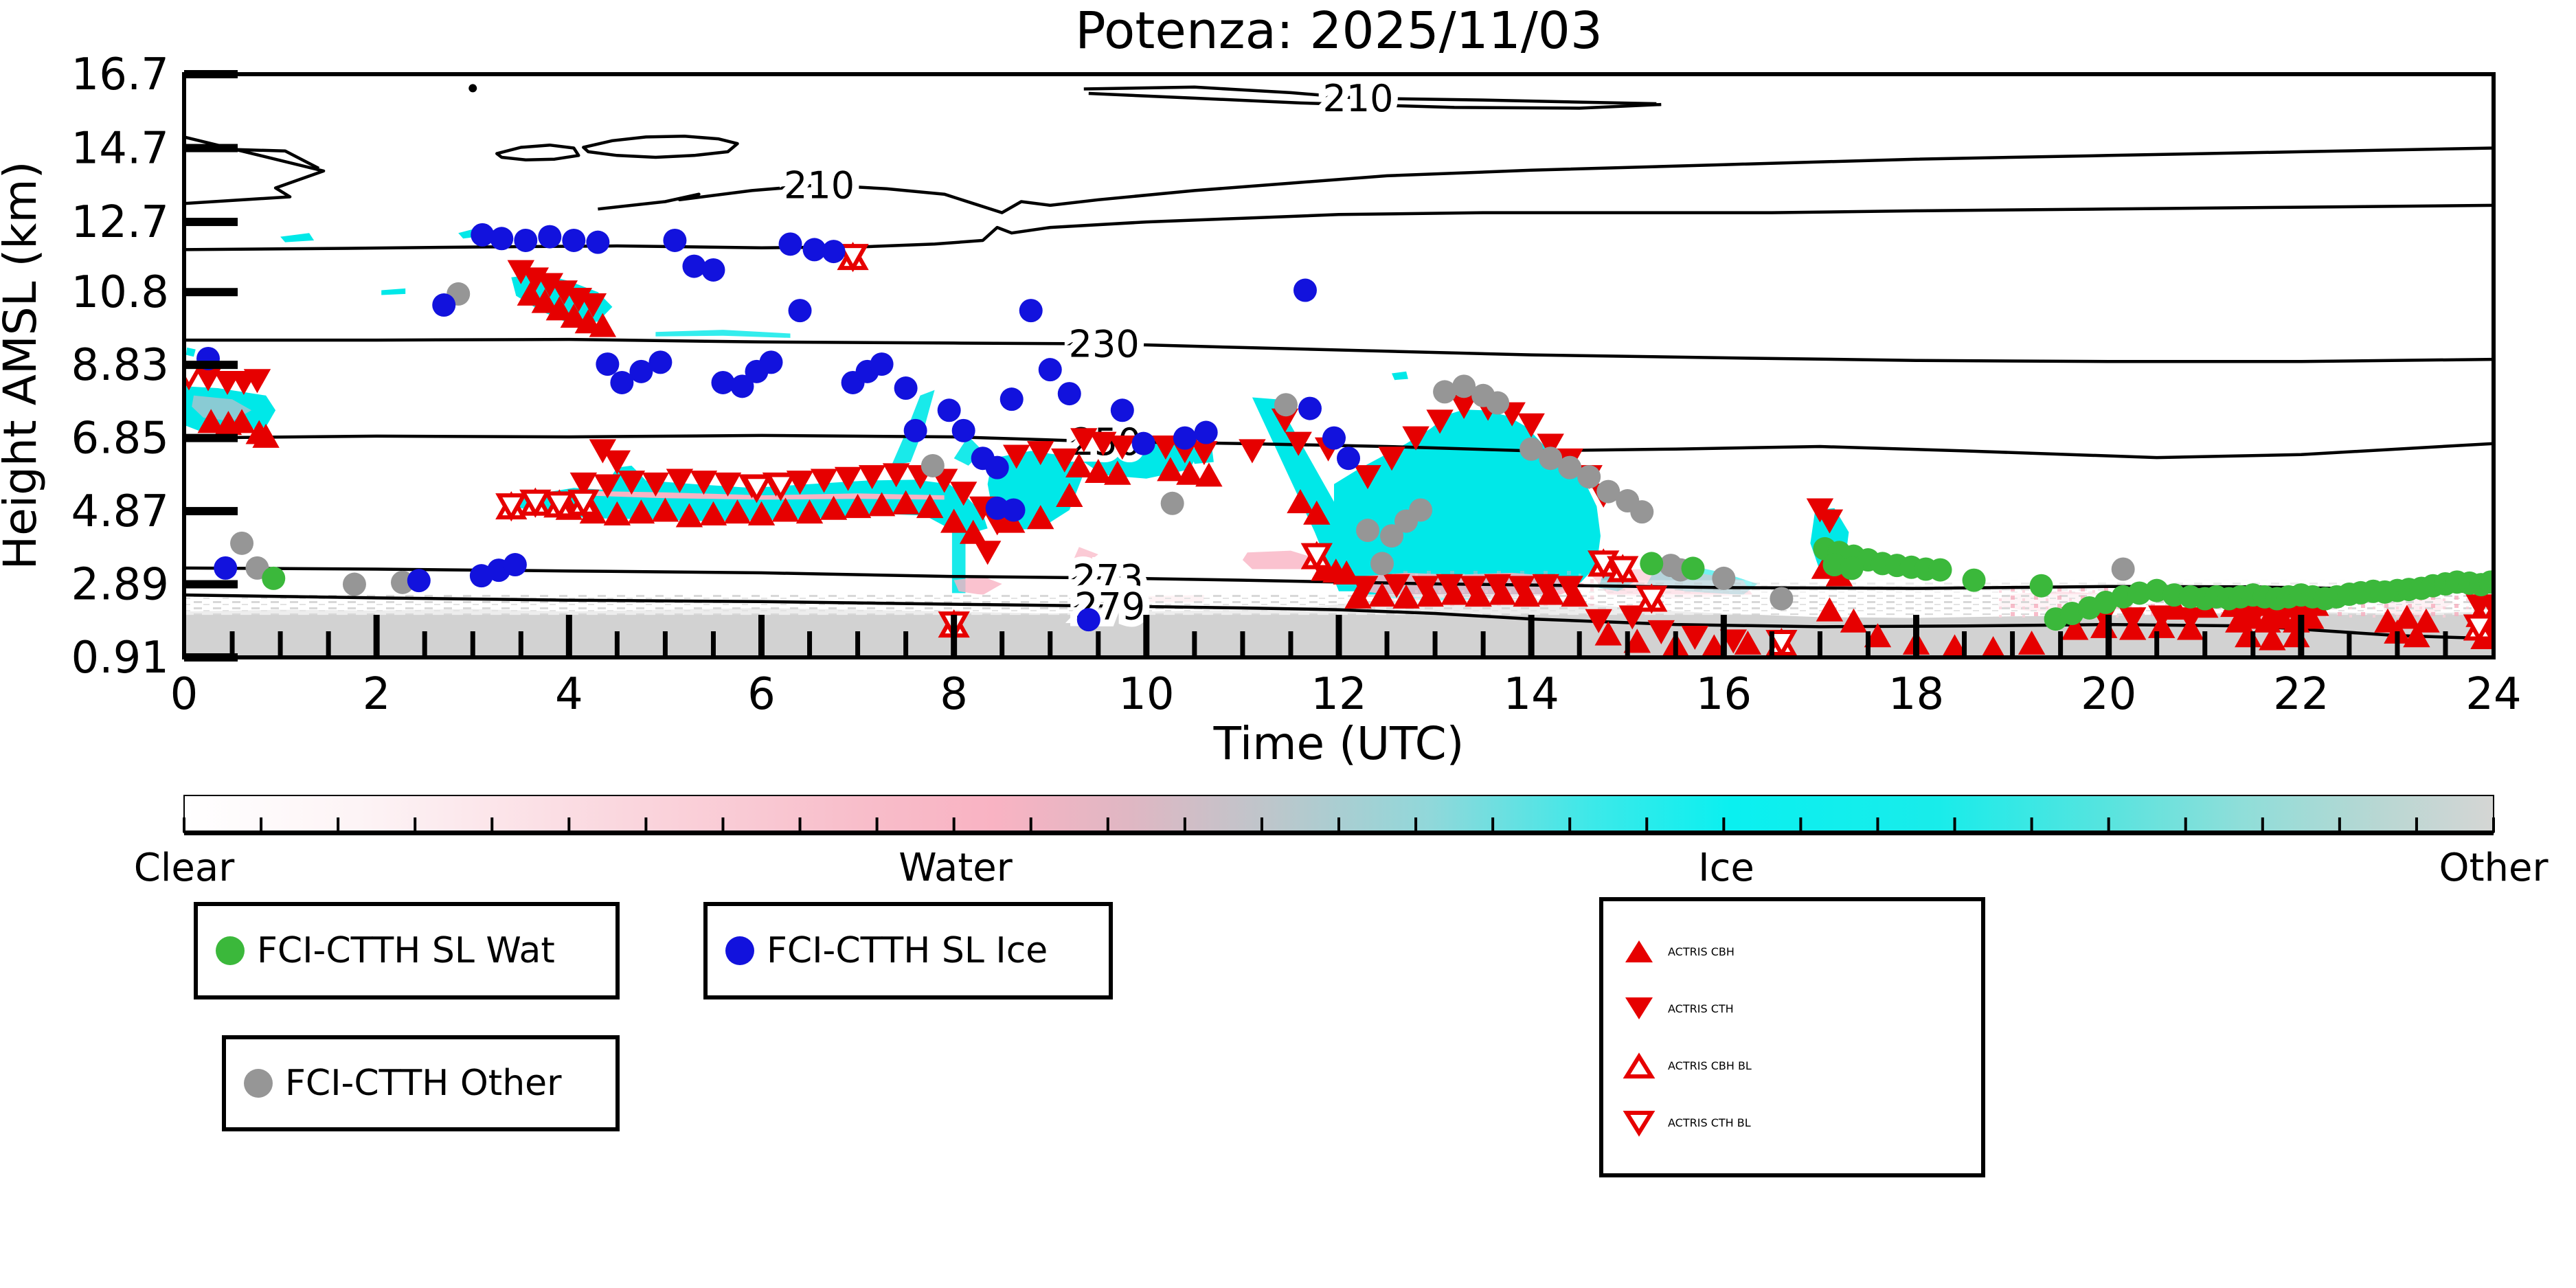 This screenshot has width=2576, height=1288. I want to click on legend-label-cbh: ACTRIS CBH, so click(1701, 951).